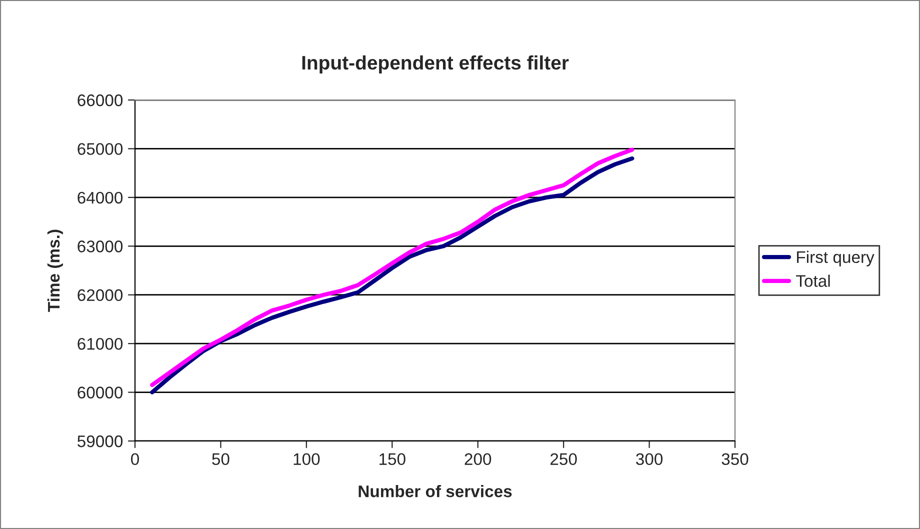 This screenshot has height=529, width=920. Describe the element at coordinates (135, 459) in the screenshot. I see `x-tick-label: 0` at that location.